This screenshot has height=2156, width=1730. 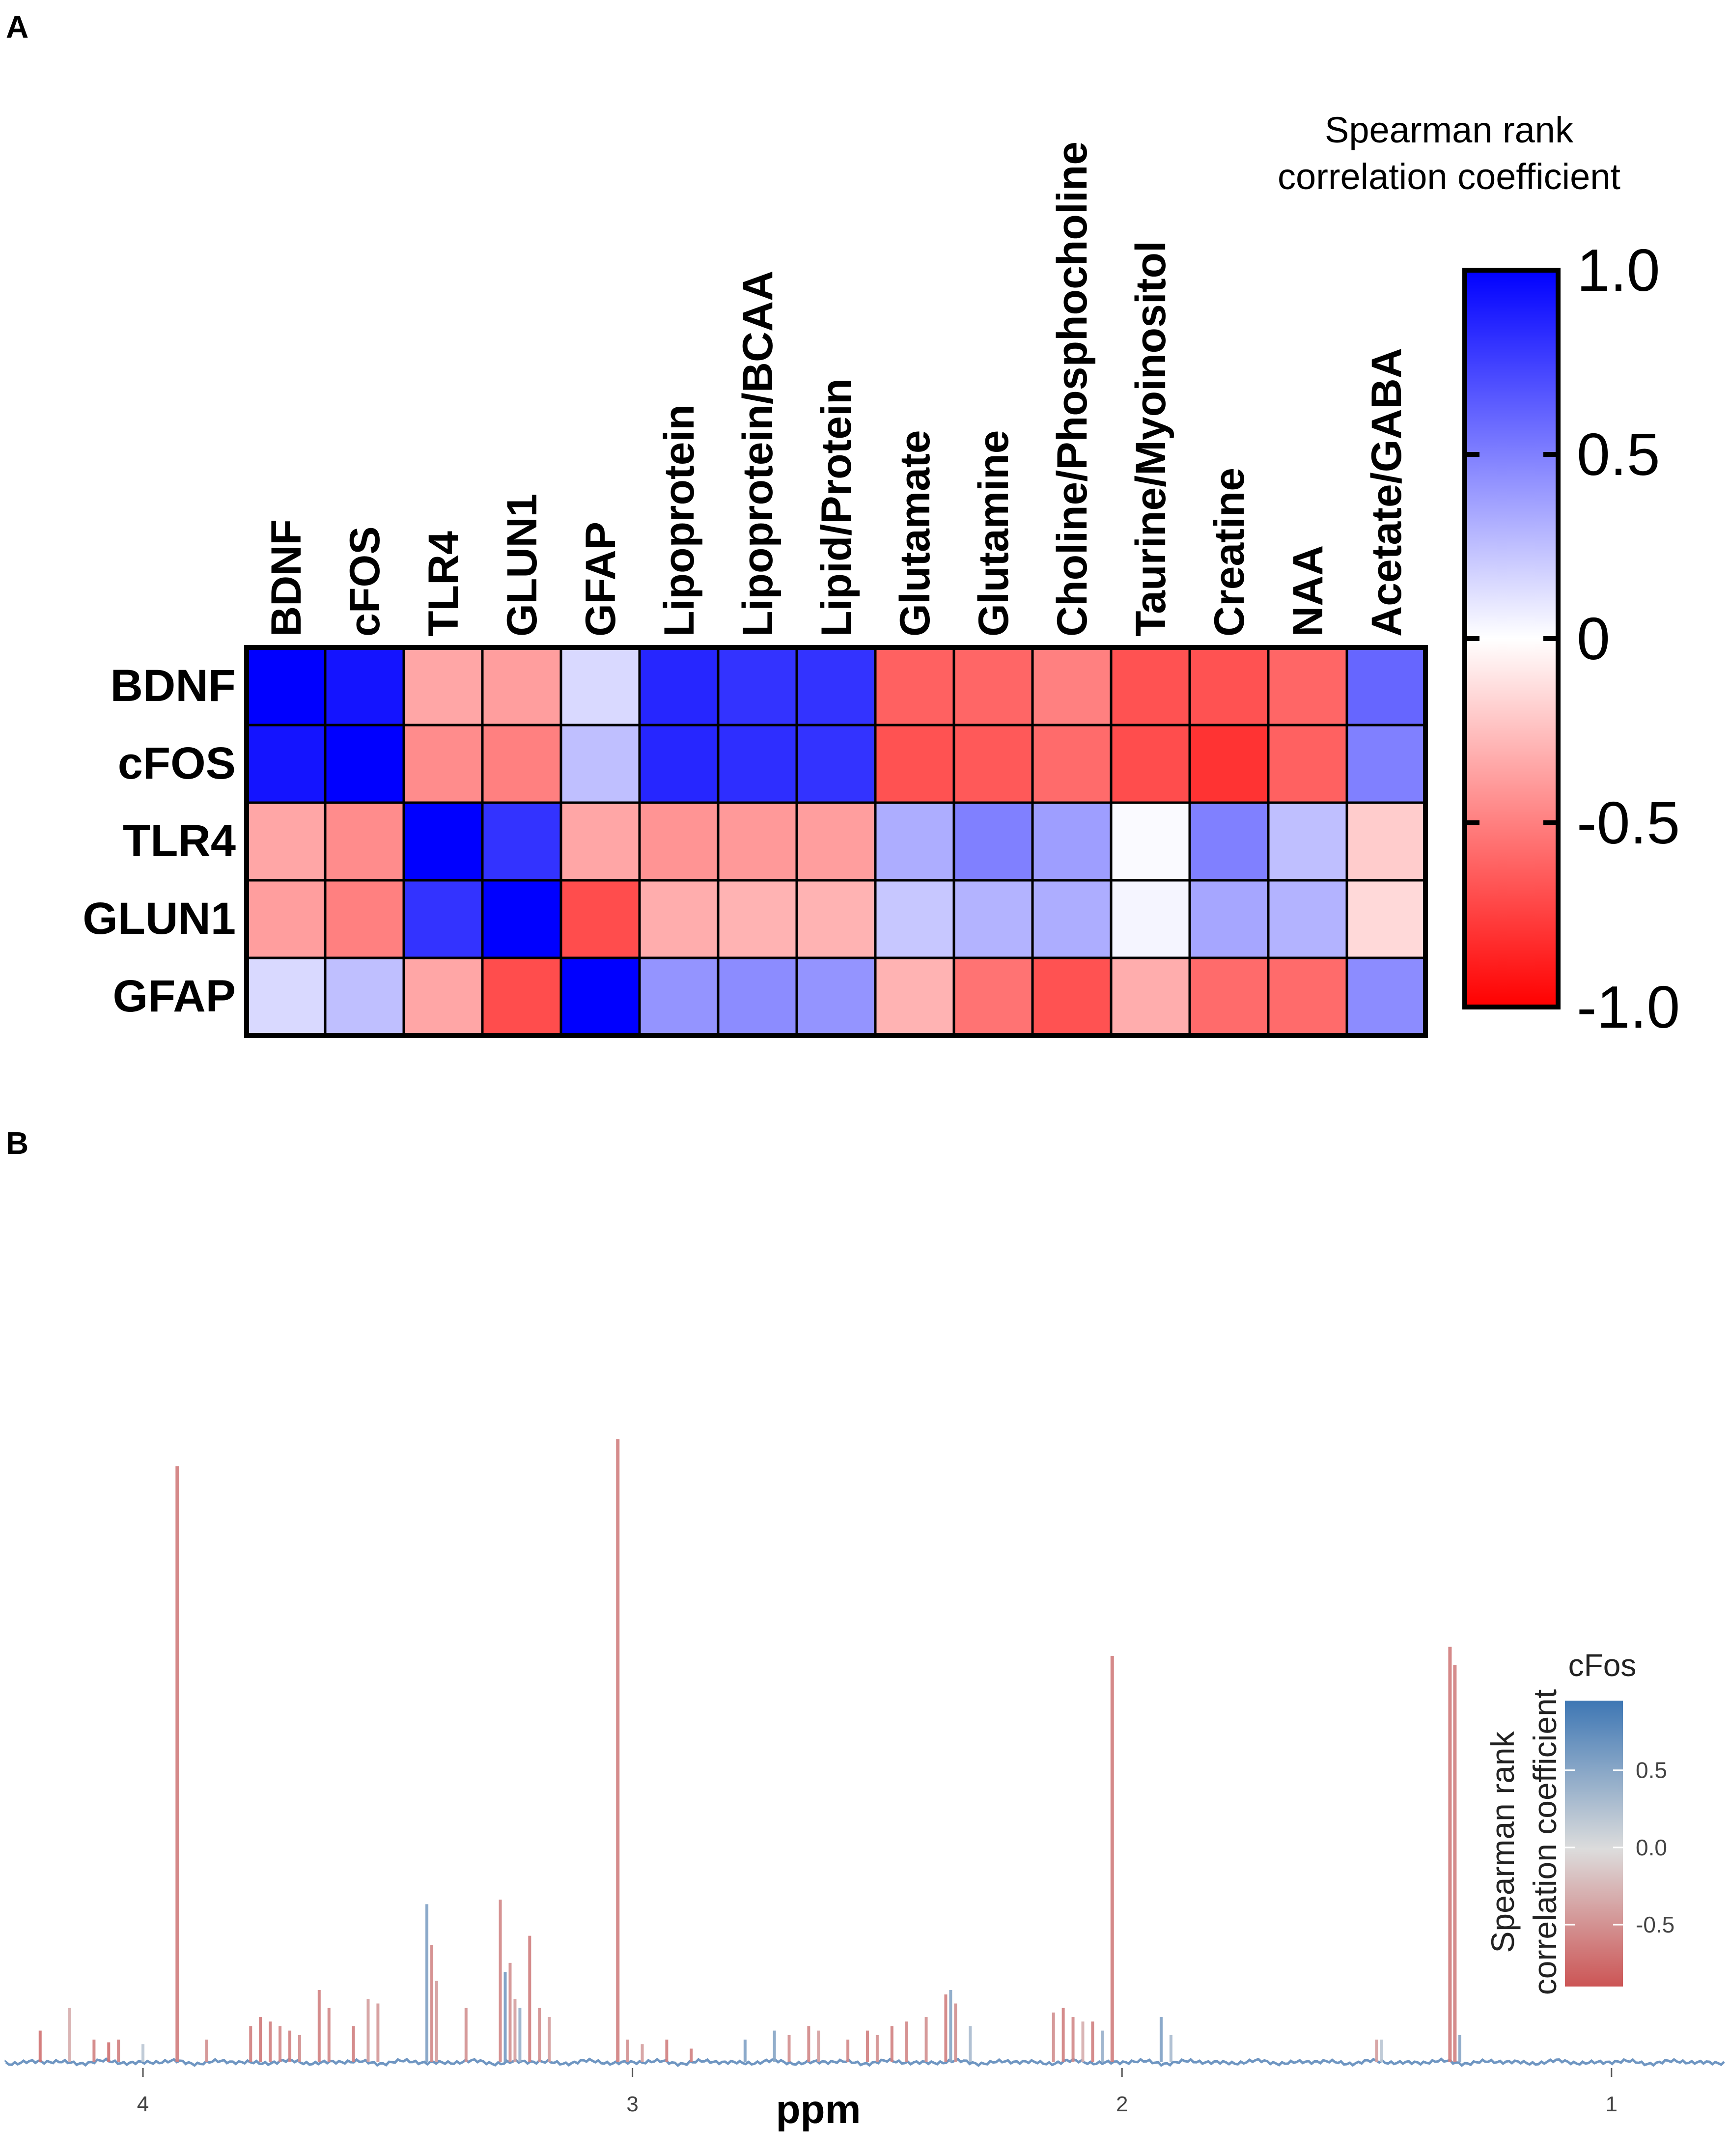 What do you see at coordinates (1122, 2104) in the screenshot?
I see `x-axis-tick-label: 2` at bounding box center [1122, 2104].